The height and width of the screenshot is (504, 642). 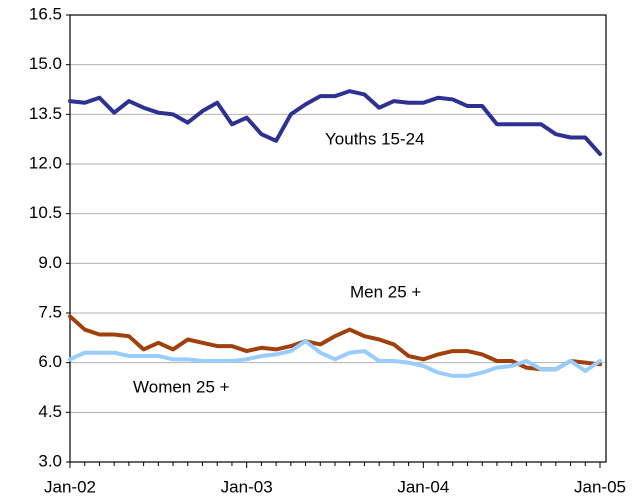 What do you see at coordinates (50, 361) in the screenshot?
I see `y-tick-label: 6.0` at bounding box center [50, 361].